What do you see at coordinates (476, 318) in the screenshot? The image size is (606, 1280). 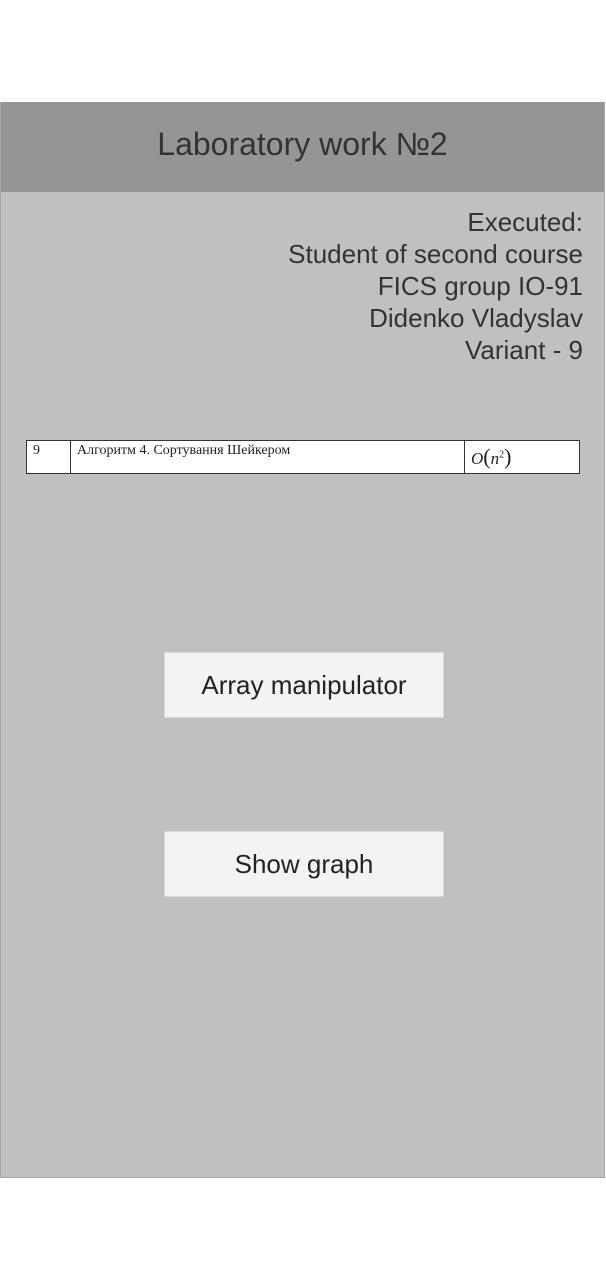 I see `student-name: Didenko Vladyslav` at bounding box center [476, 318].